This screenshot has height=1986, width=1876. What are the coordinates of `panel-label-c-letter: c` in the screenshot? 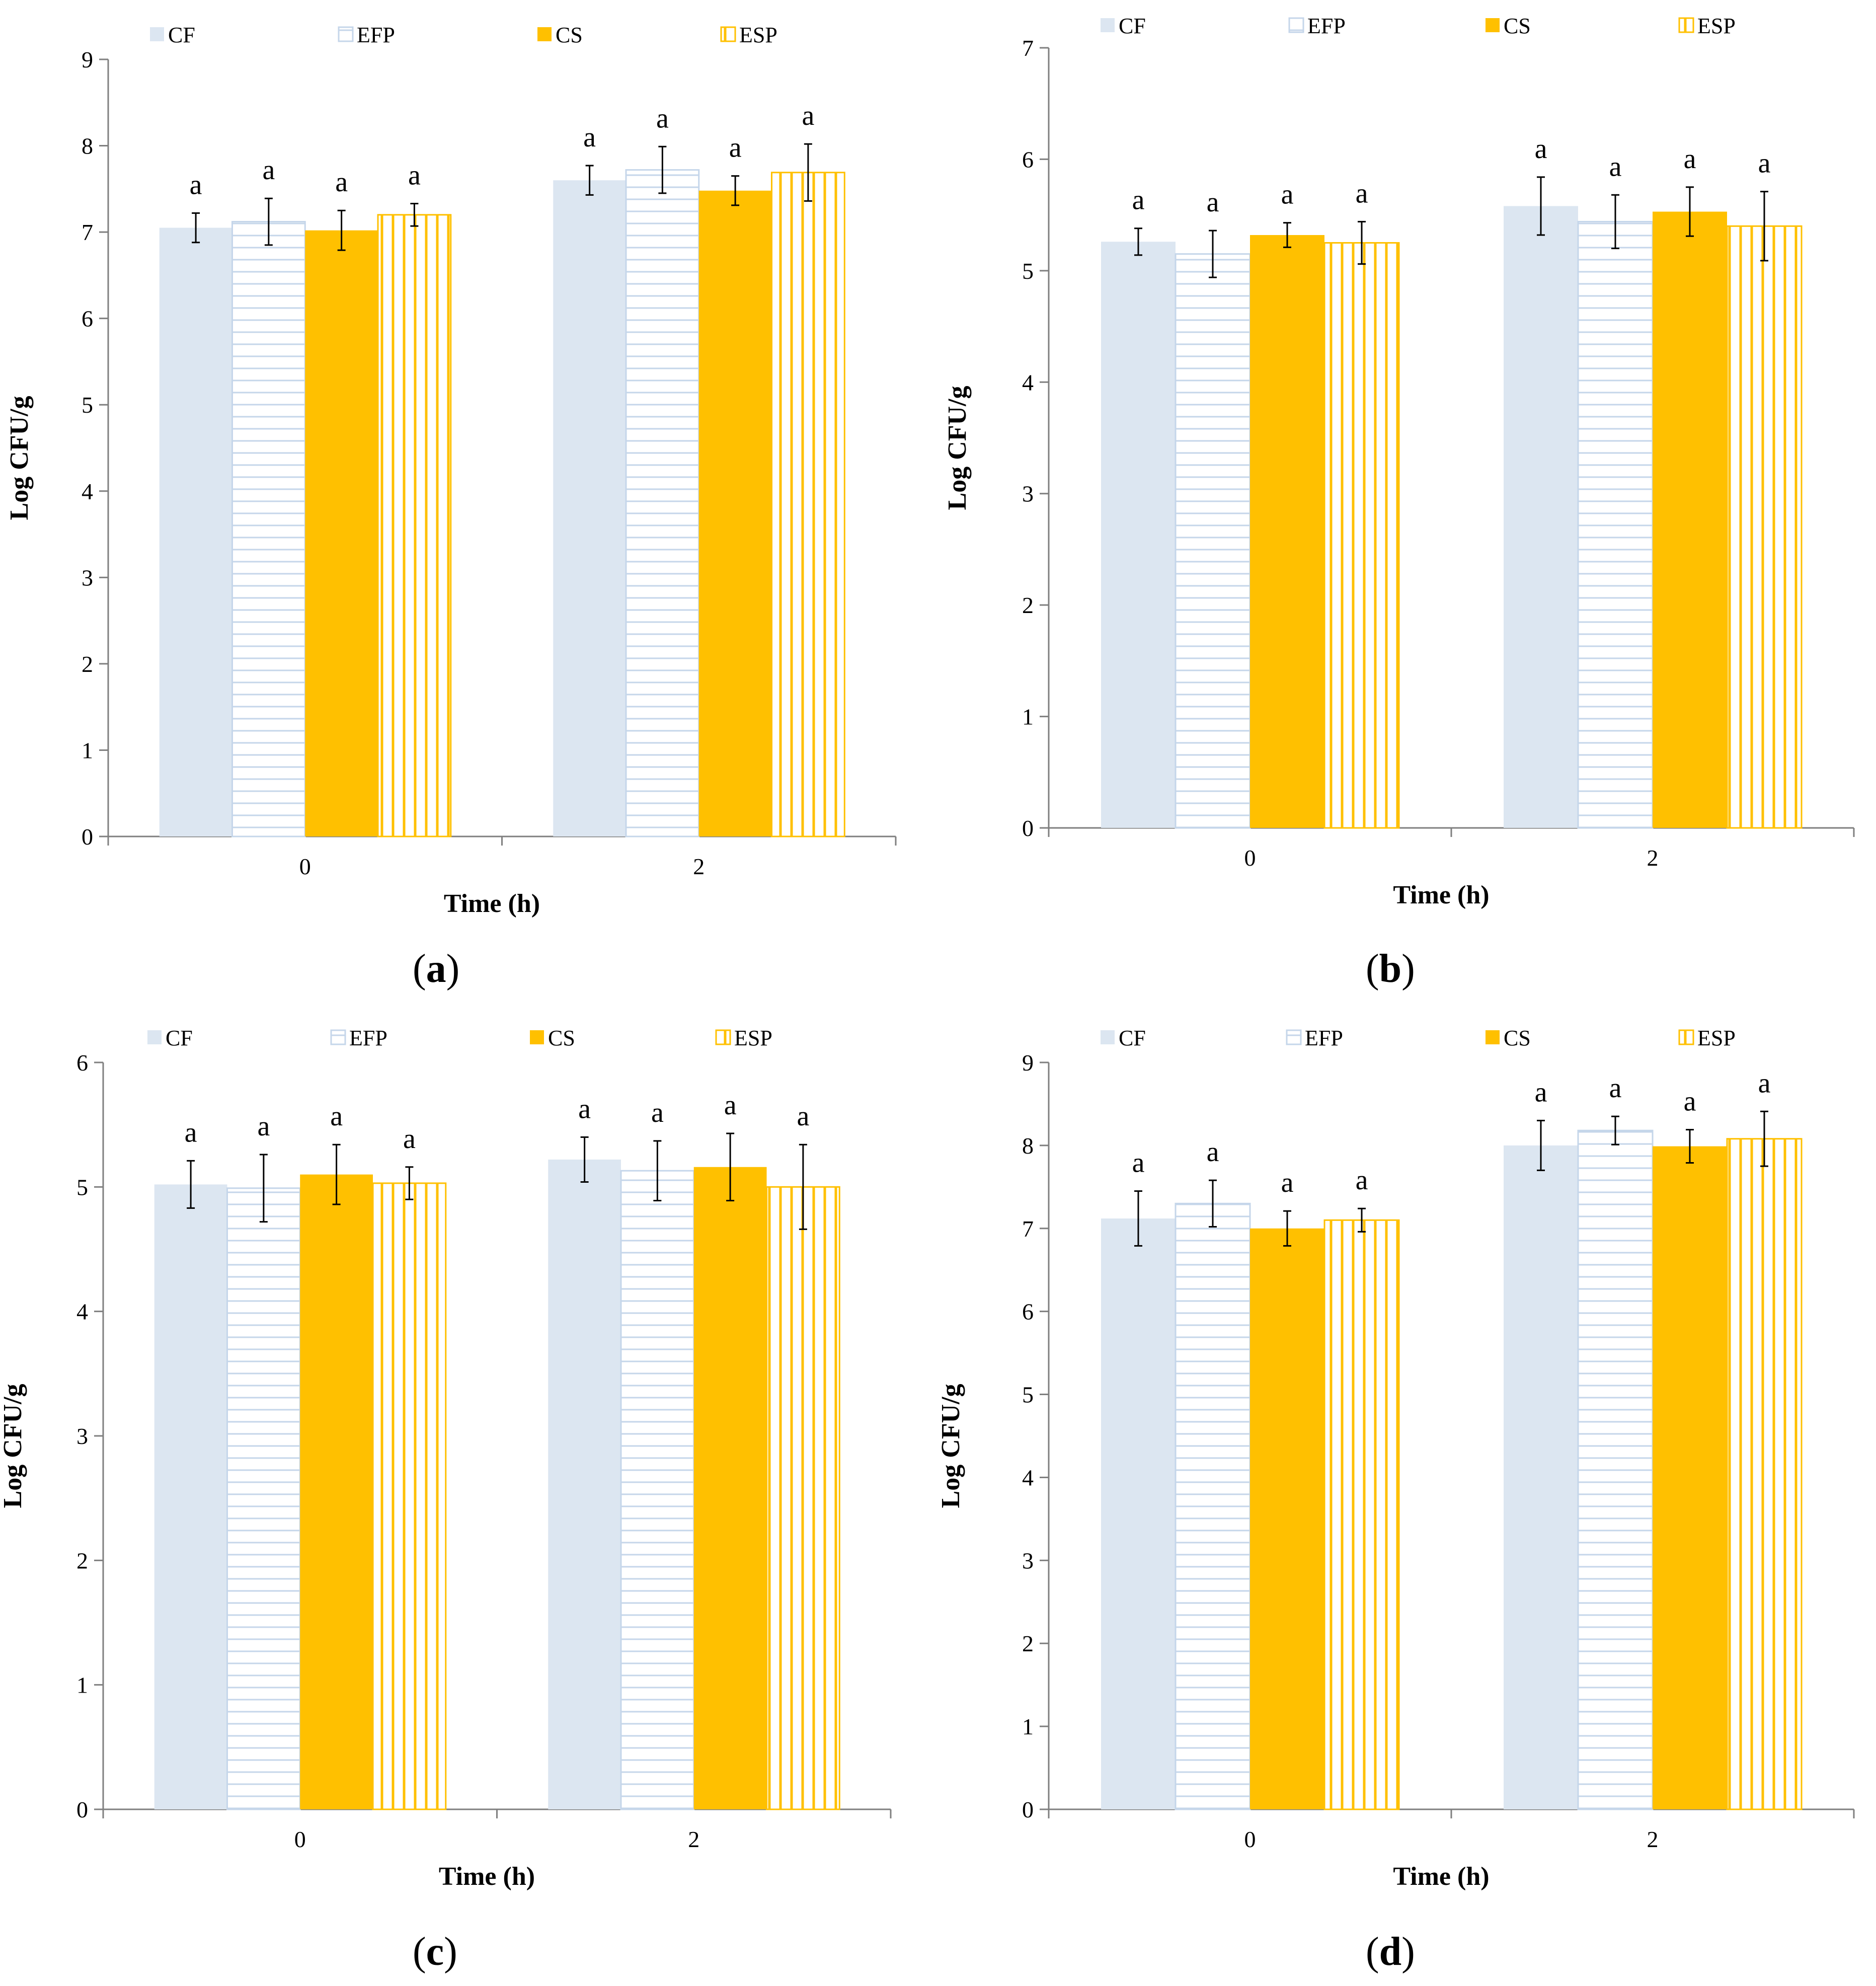 It's located at (435, 1952).